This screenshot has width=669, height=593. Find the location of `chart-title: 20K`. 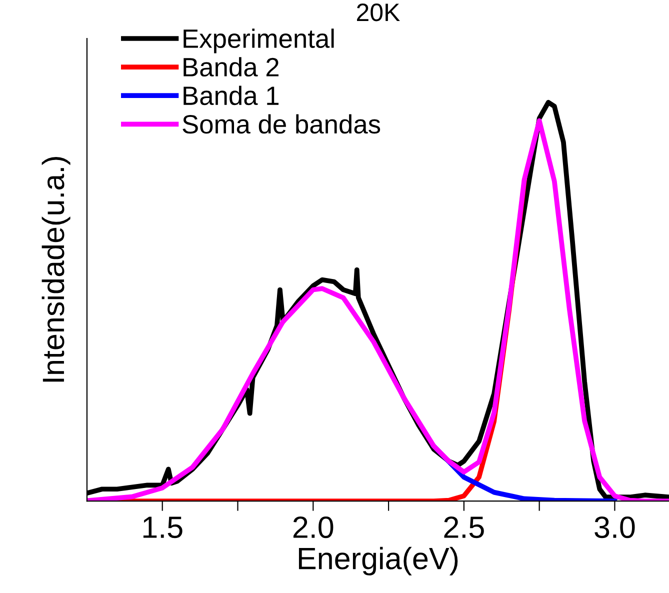

chart-title: 20K is located at coordinates (378, 13).